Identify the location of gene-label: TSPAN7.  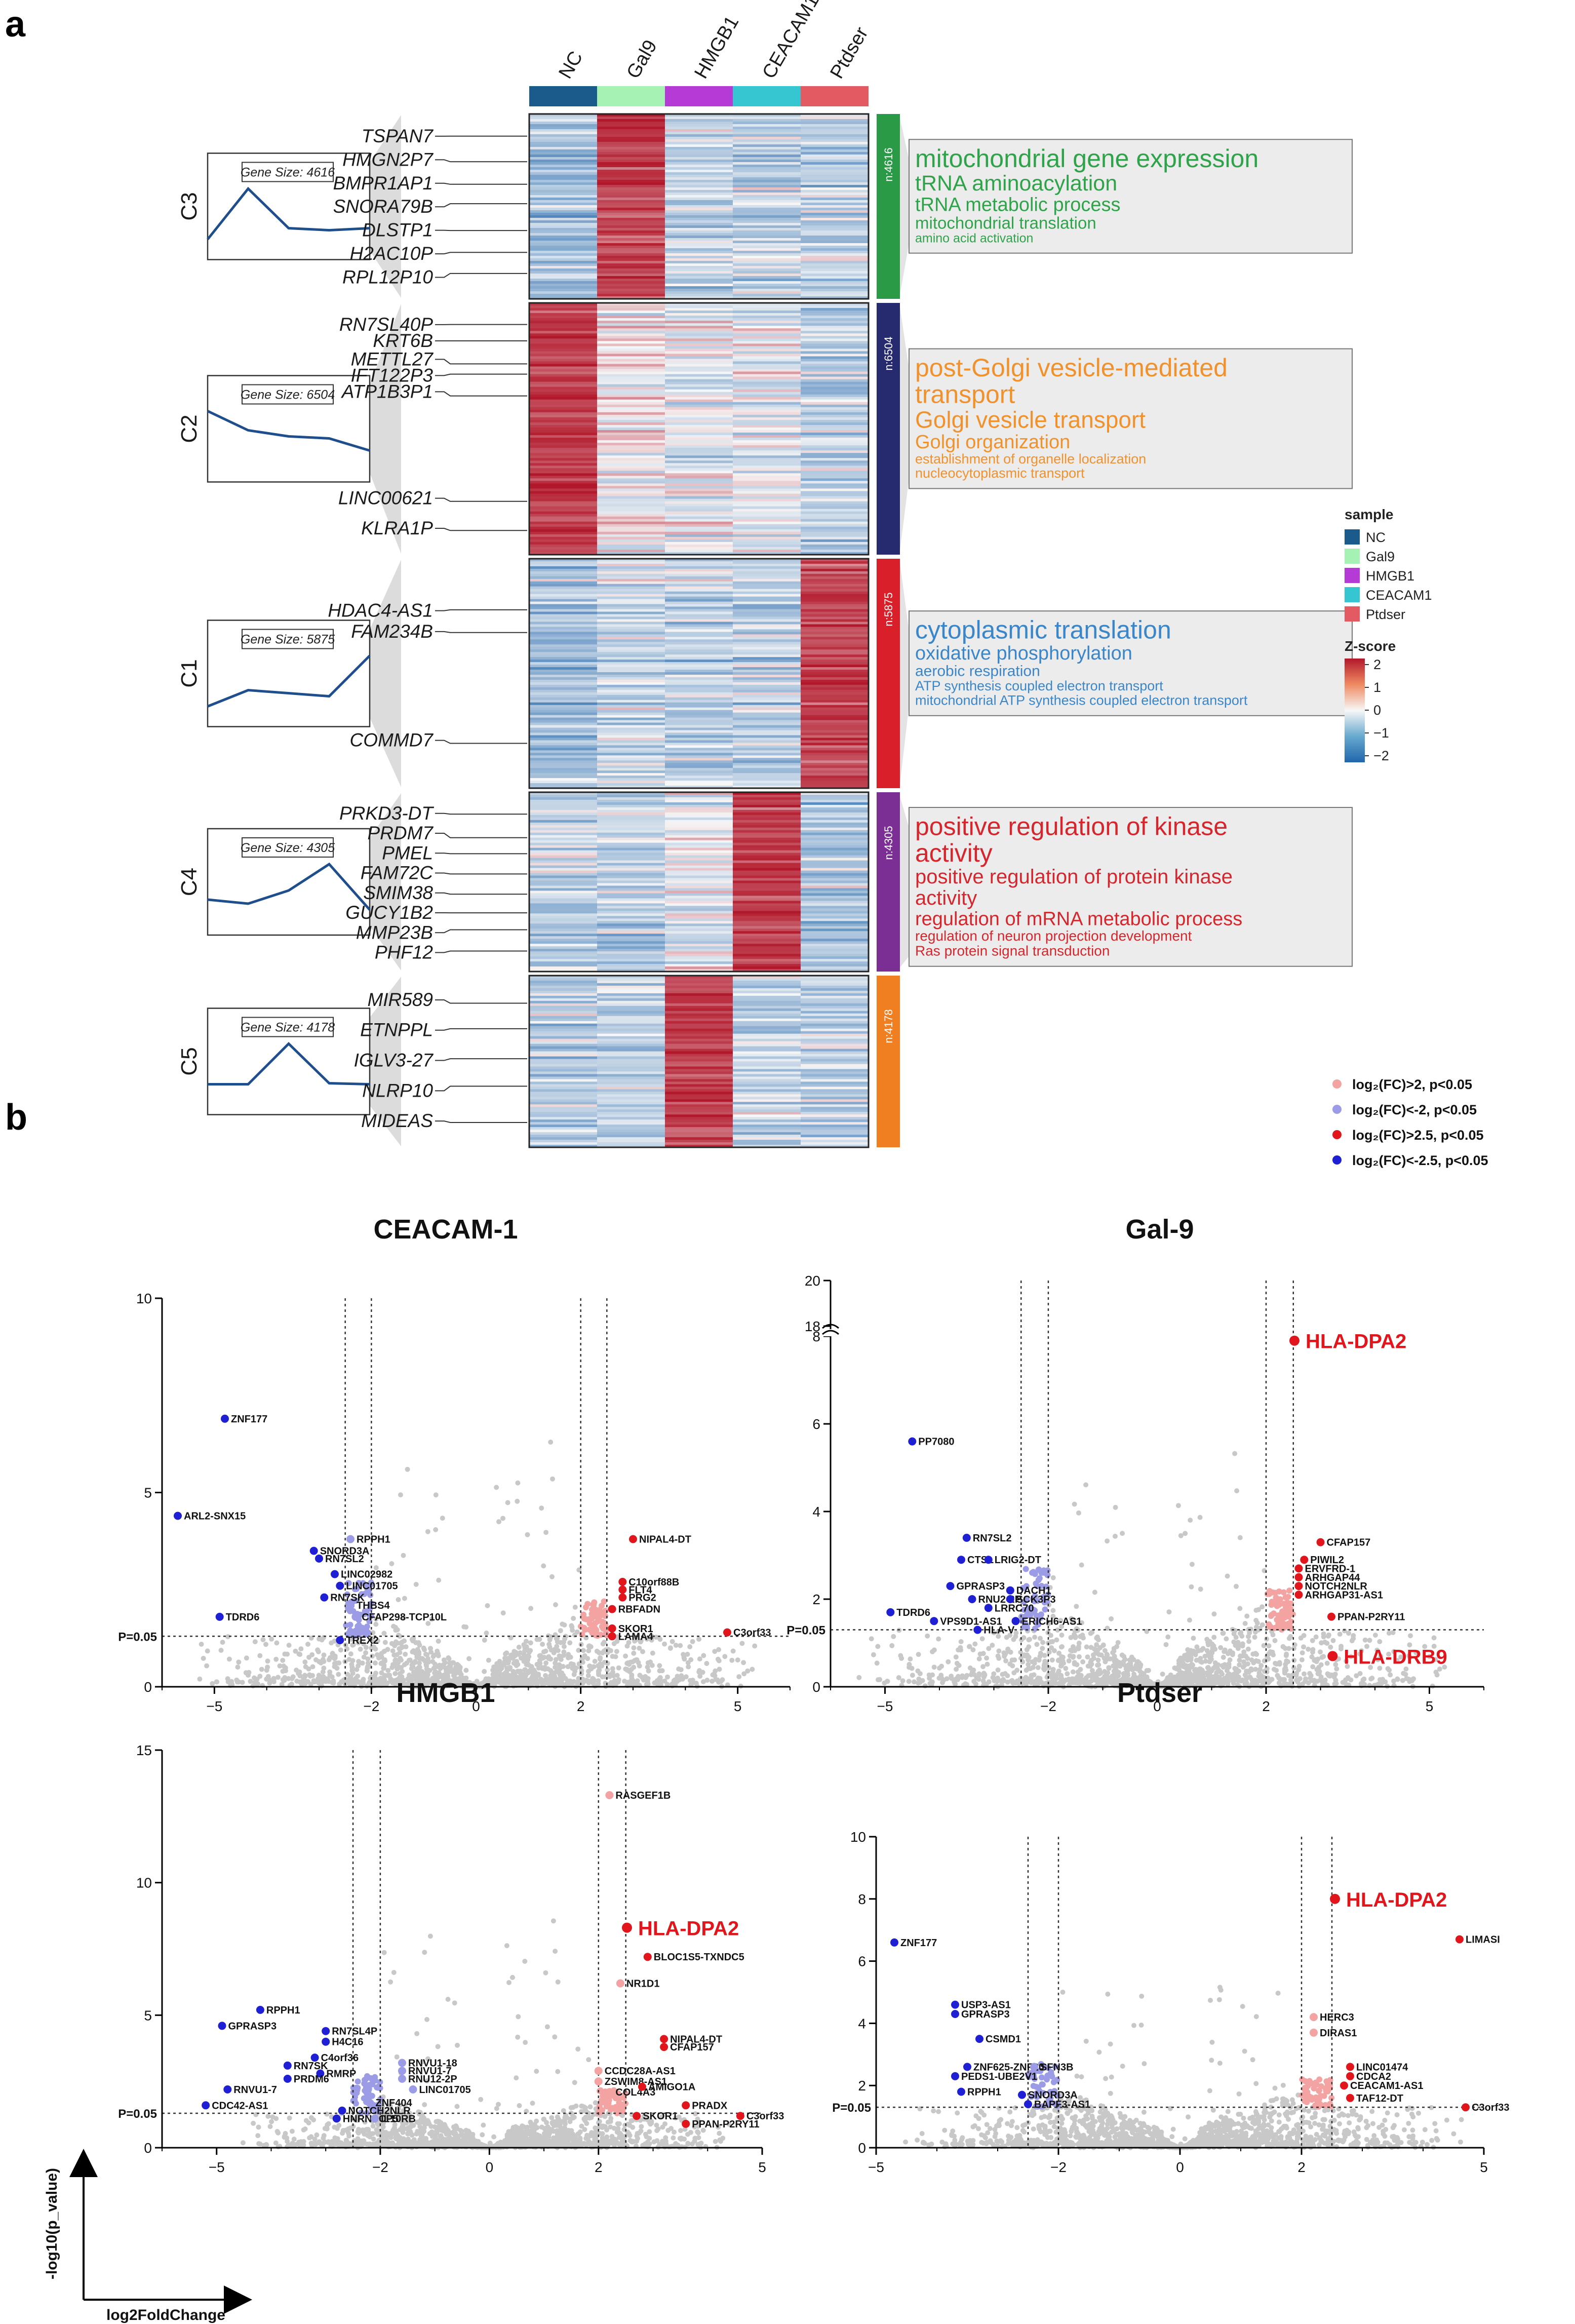
(398, 136).